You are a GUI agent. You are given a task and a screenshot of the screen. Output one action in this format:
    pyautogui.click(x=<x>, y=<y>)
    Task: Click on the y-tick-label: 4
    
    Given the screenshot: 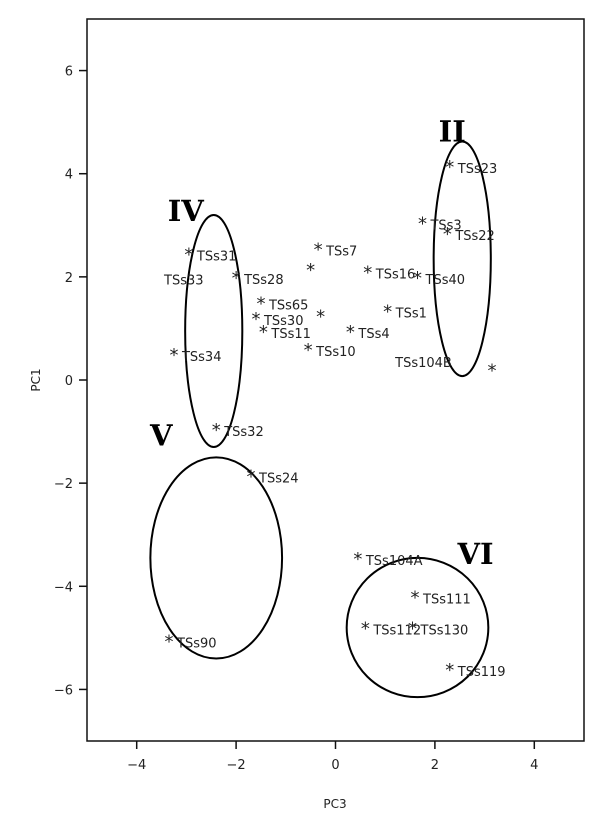 What is the action you would take?
    pyautogui.click(x=69, y=175)
    